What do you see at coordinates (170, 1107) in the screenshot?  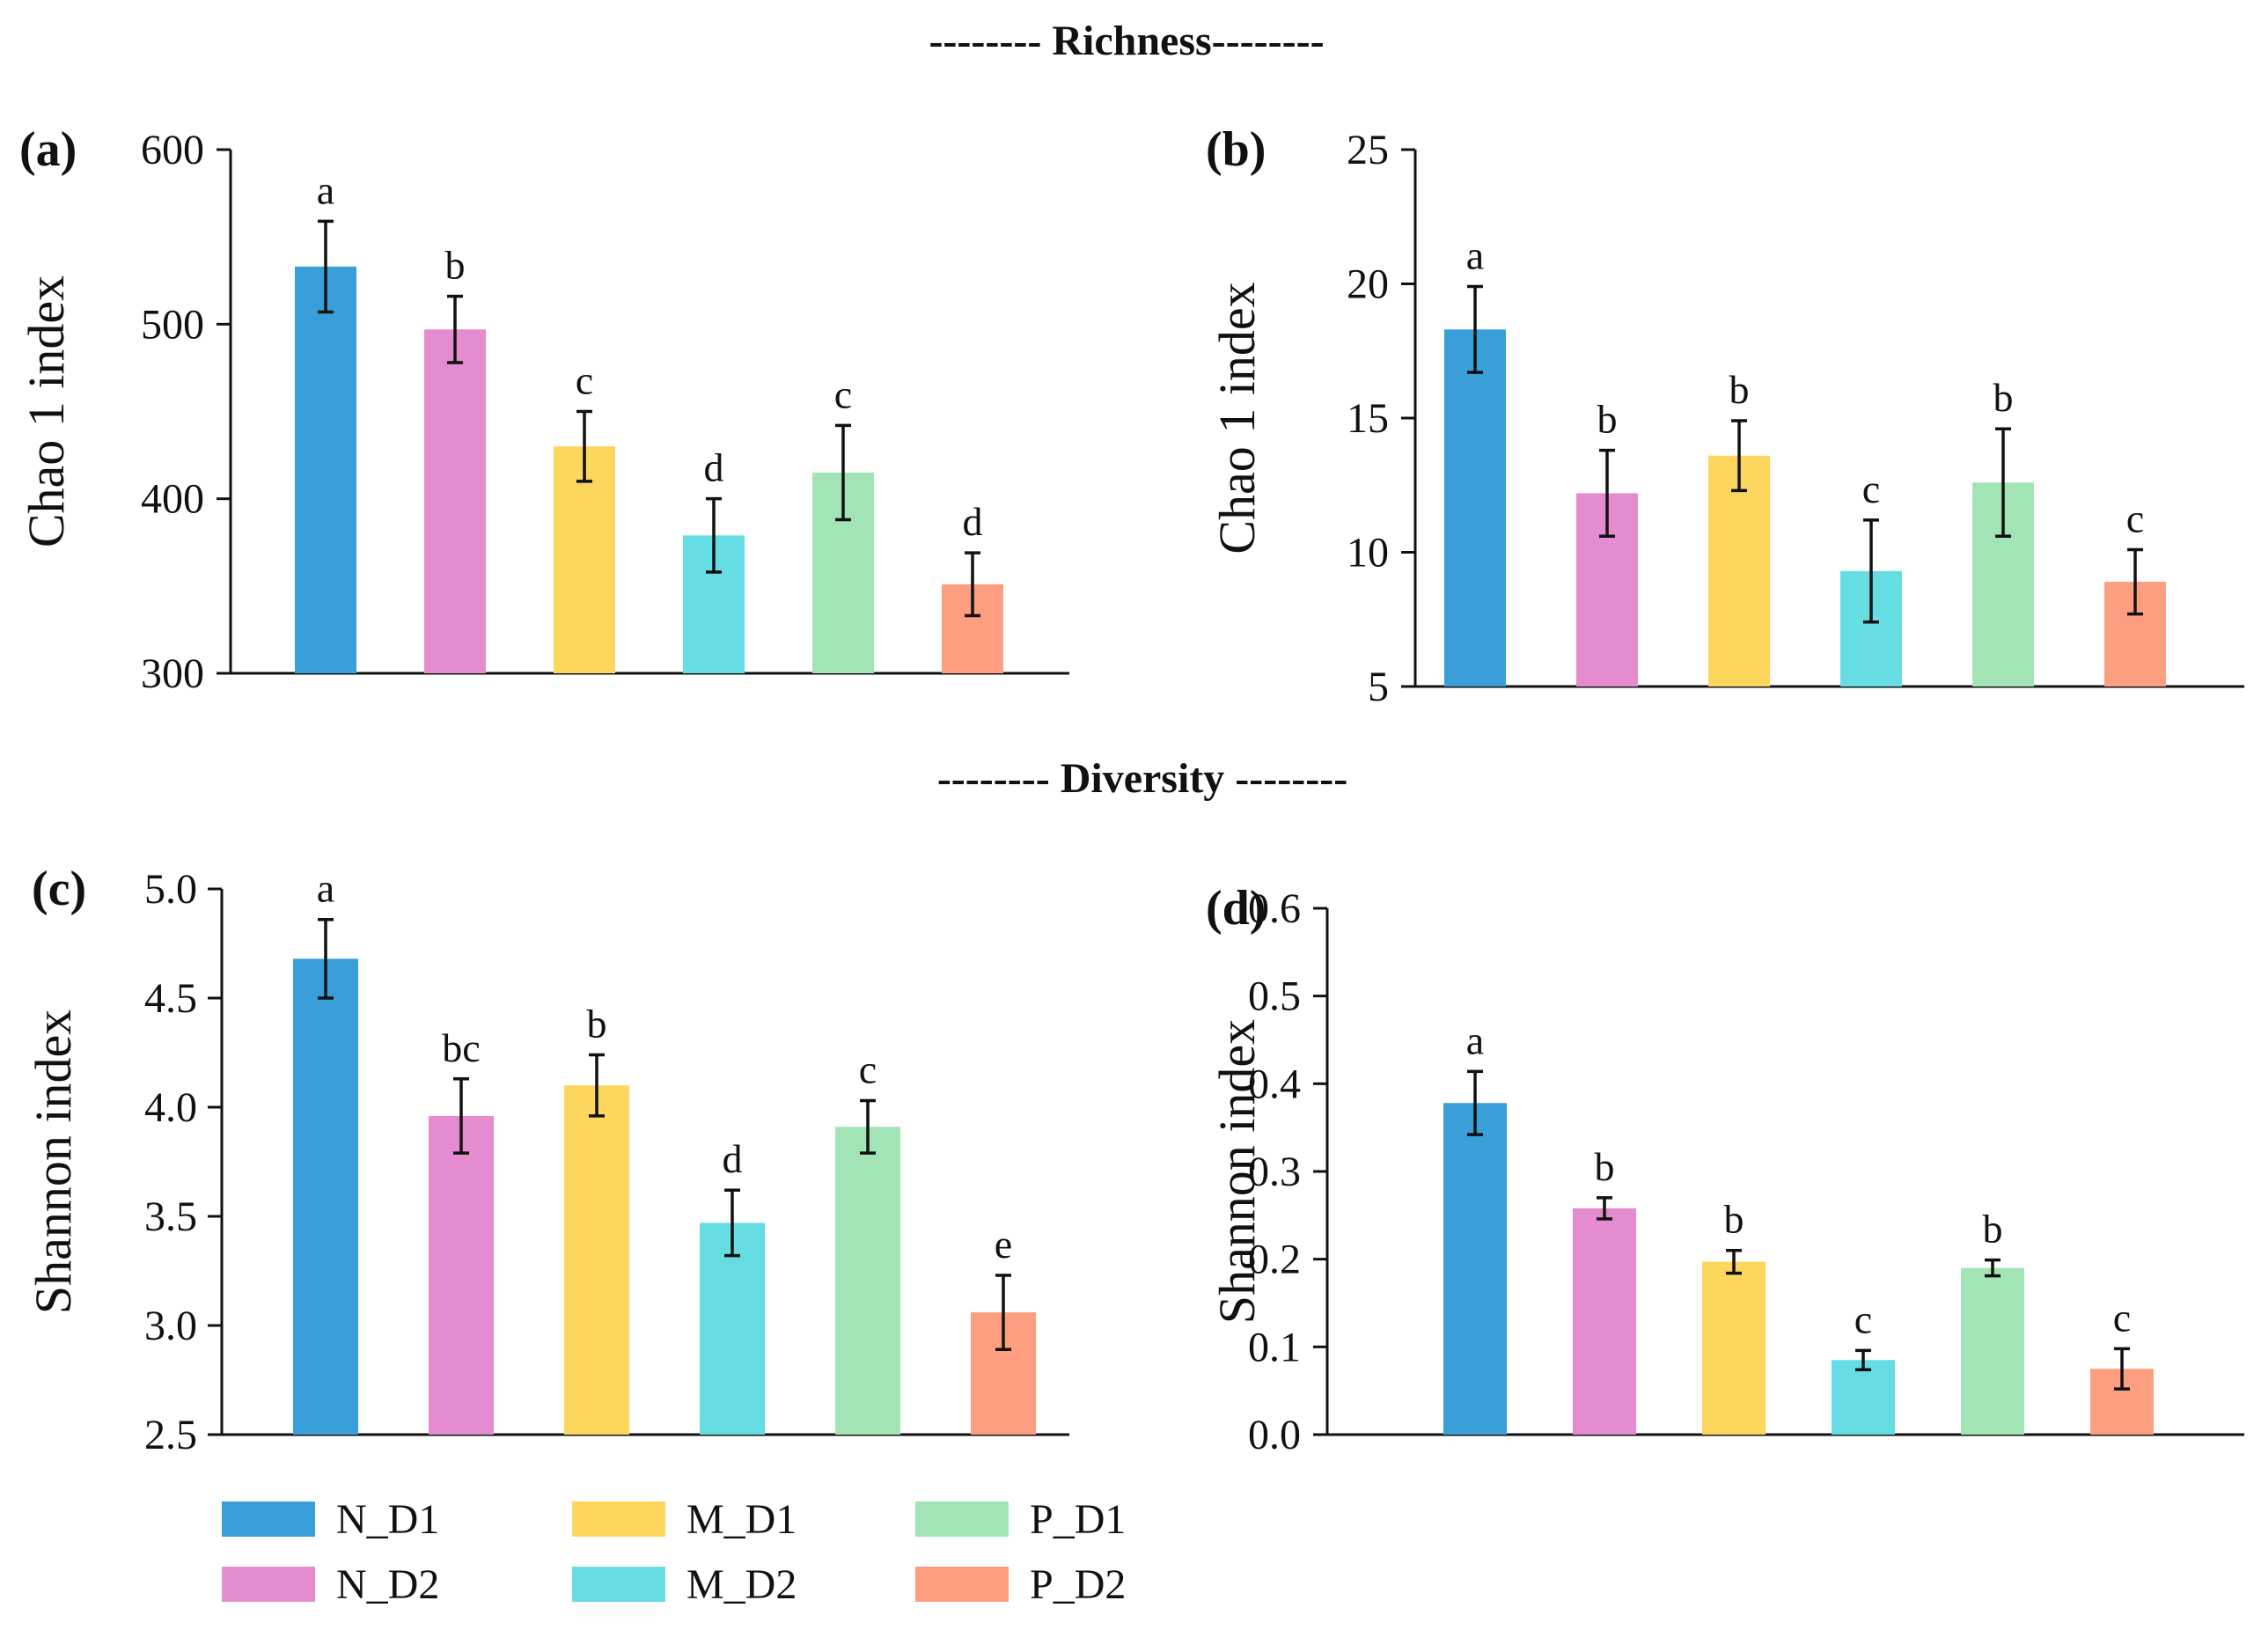 I see `y-tick-label: 4.0` at bounding box center [170, 1107].